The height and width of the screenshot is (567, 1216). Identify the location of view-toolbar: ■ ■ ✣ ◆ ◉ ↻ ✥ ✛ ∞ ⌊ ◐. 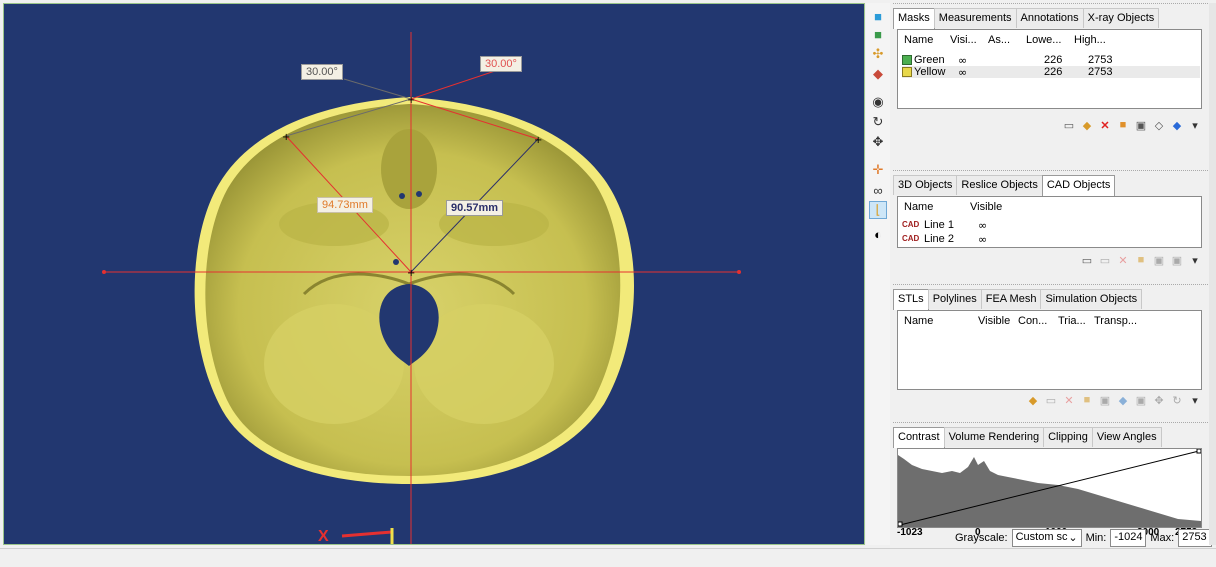
(878, 274).